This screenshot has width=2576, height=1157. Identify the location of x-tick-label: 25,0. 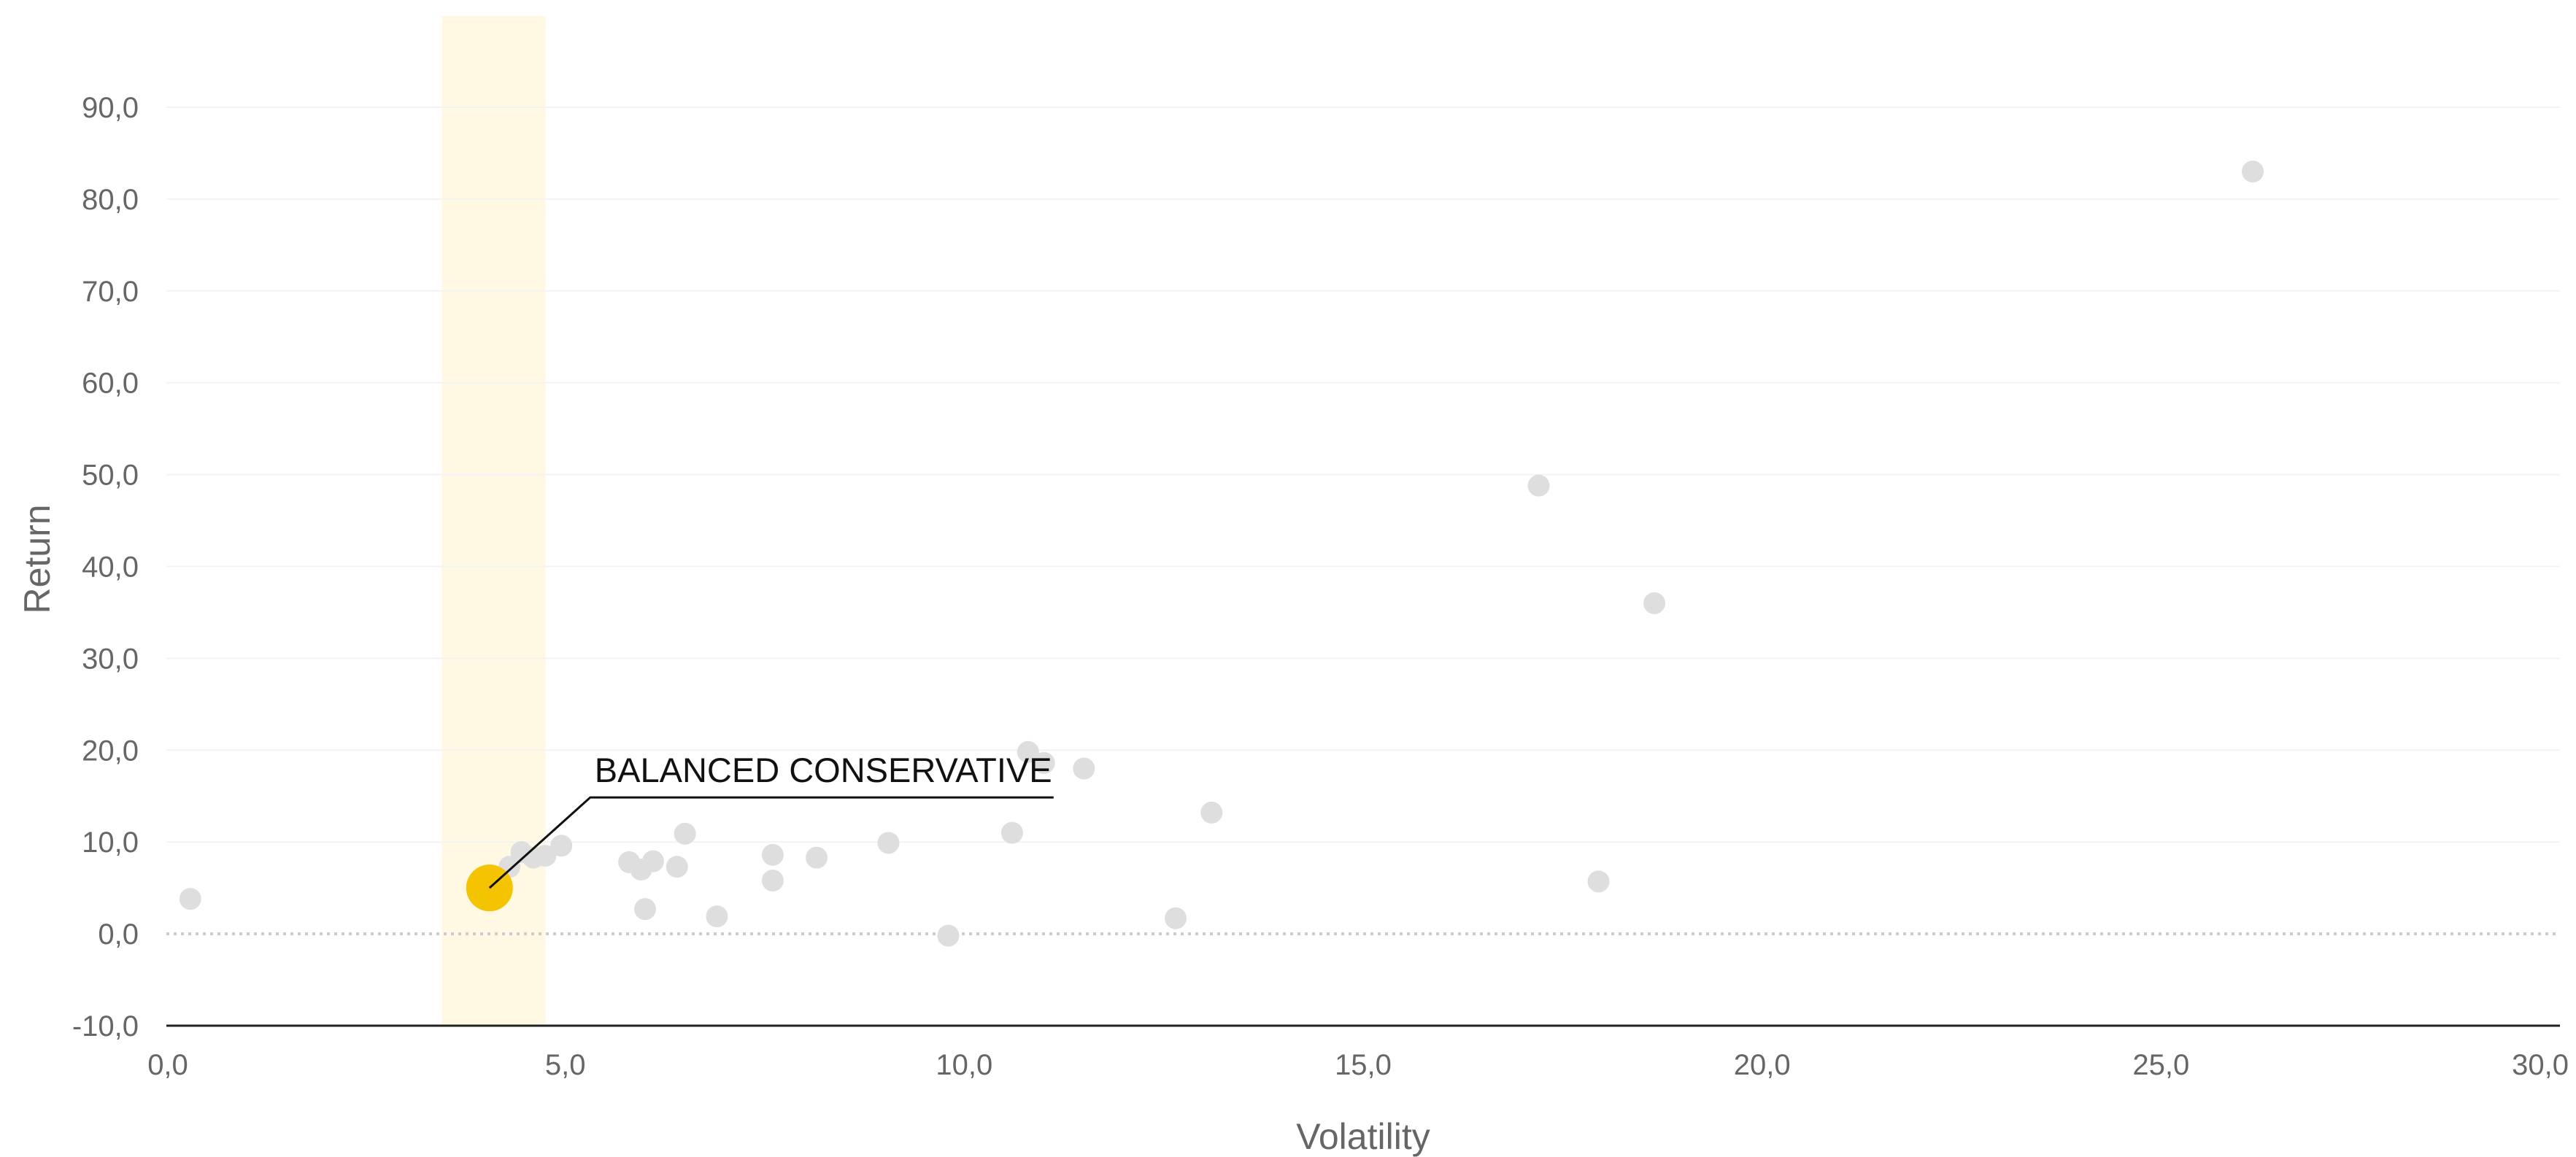
(2160, 1065).